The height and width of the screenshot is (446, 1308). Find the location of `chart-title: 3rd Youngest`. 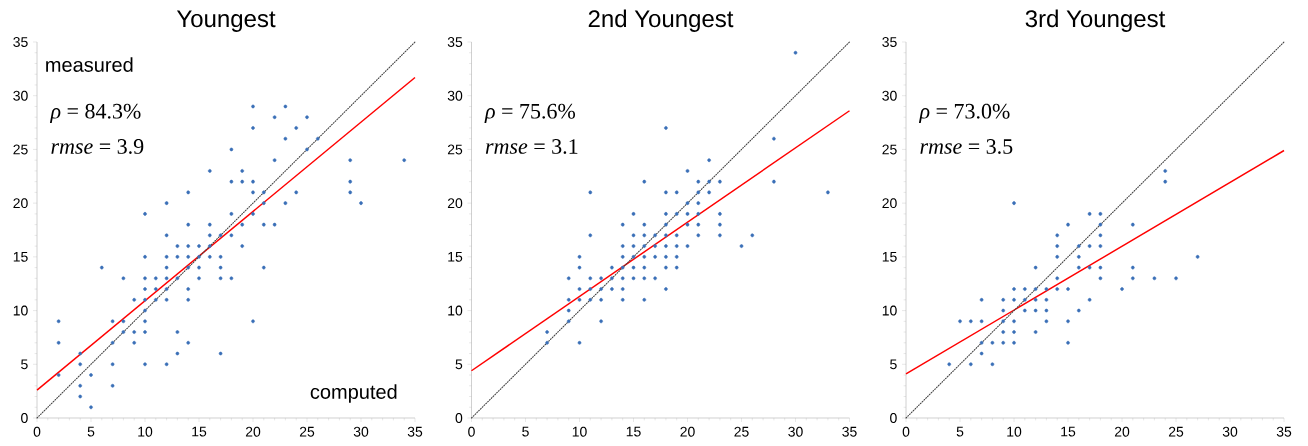

chart-title: 3rd Youngest is located at coordinates (1095, 20).